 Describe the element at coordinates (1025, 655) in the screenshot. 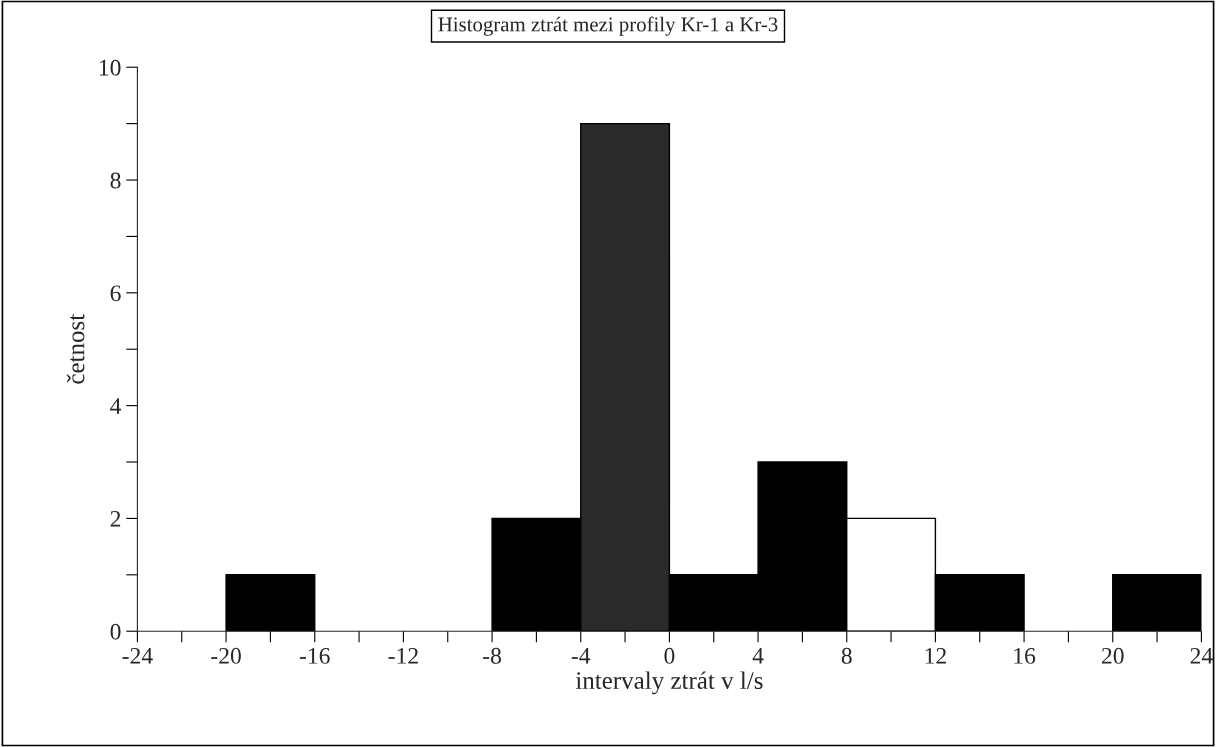

I see `x-tick-label: 16` at that location.